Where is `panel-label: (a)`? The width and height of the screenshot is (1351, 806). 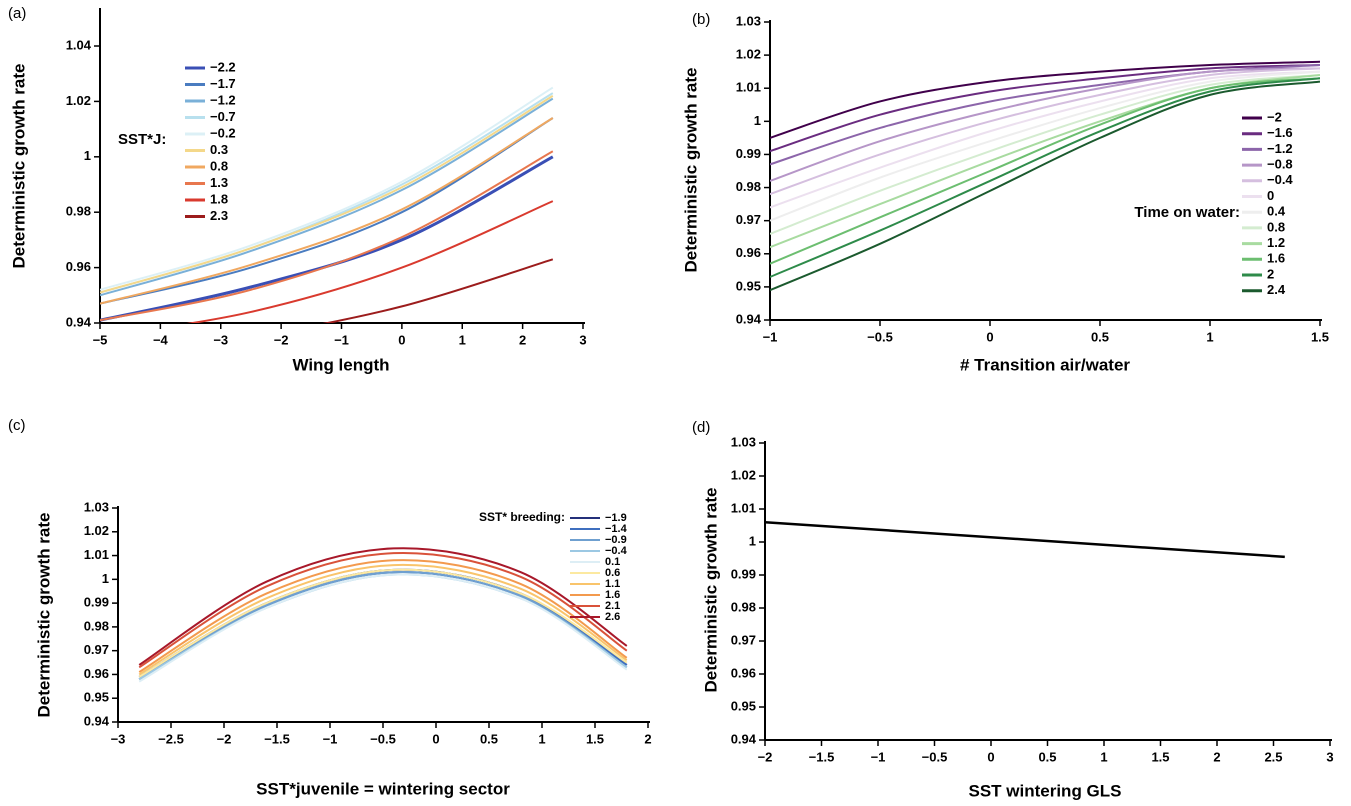 panel-label: (a) is located at coordinates (17, 13).